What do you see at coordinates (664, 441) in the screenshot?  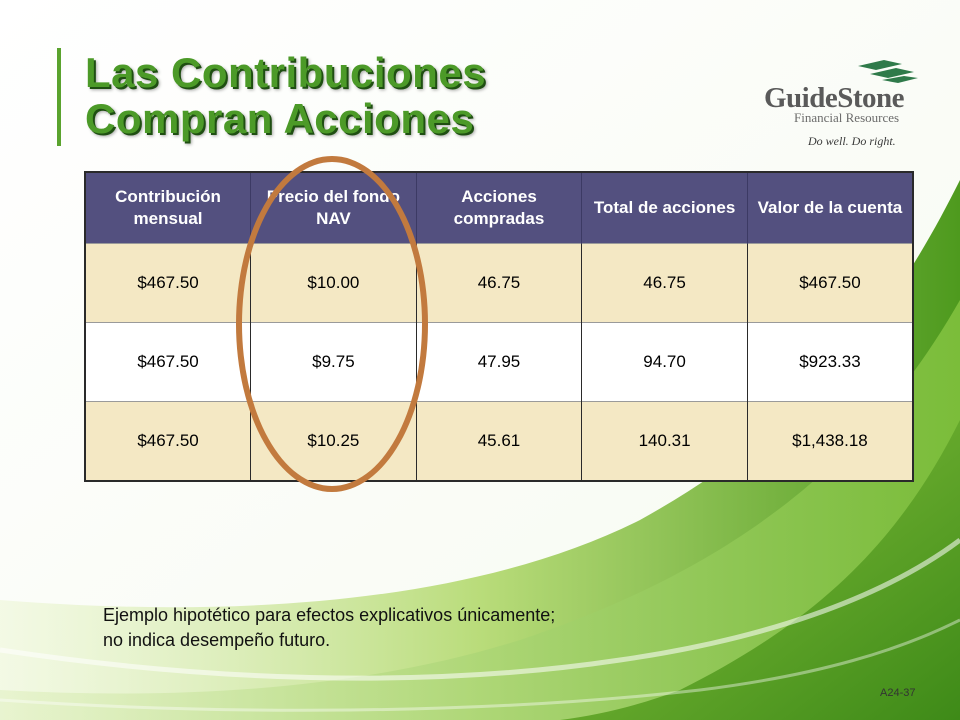 I see `table-cell: 140.31` at bounding box center [664, 441].